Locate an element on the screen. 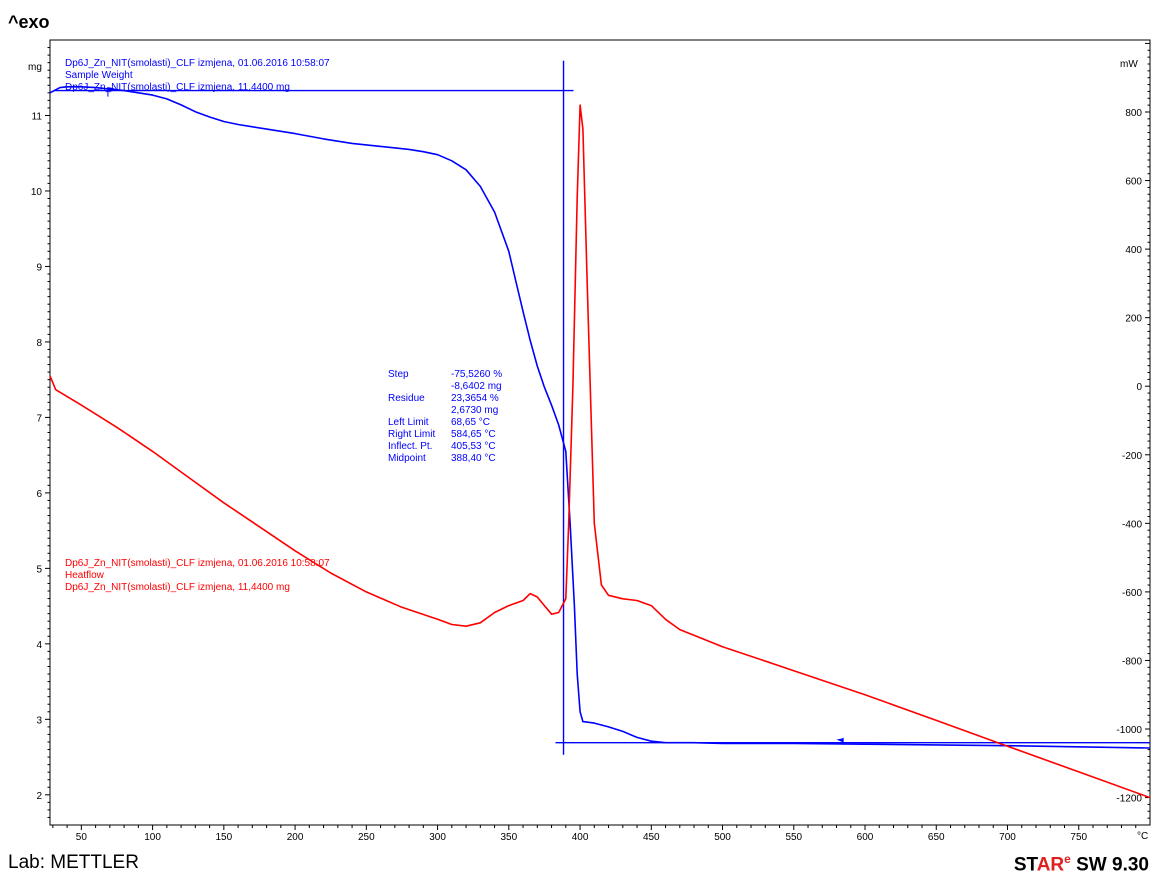 The width and height of the screenshot is (1159, 879). brand-red: AR is located at coordinates (1050, 865).